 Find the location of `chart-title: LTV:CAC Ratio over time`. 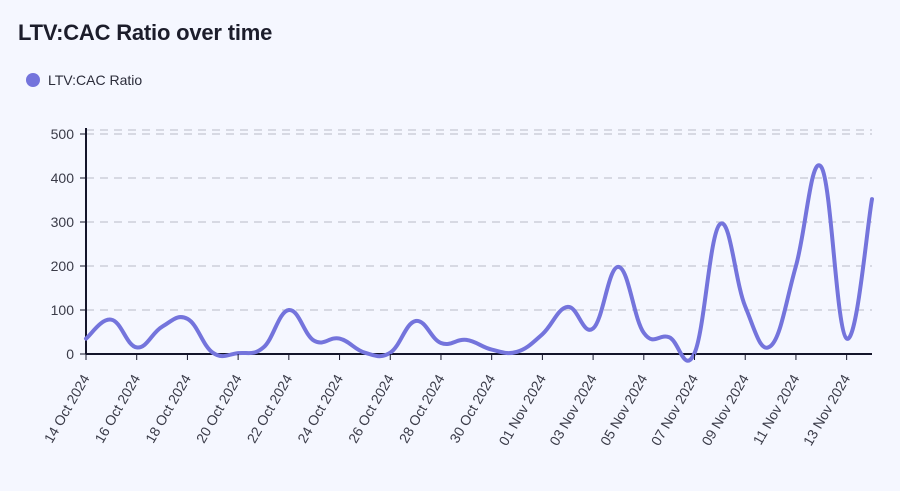

chart-title: LTV:CAC Ratio over time is located at coordinates (145, 32).